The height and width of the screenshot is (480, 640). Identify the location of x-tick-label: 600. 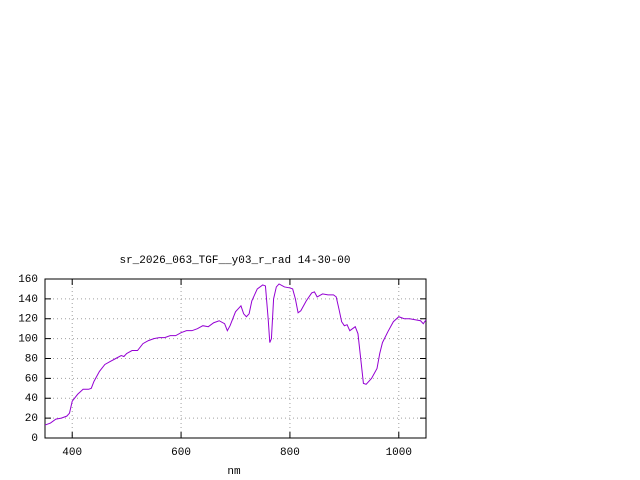
(181, 453).